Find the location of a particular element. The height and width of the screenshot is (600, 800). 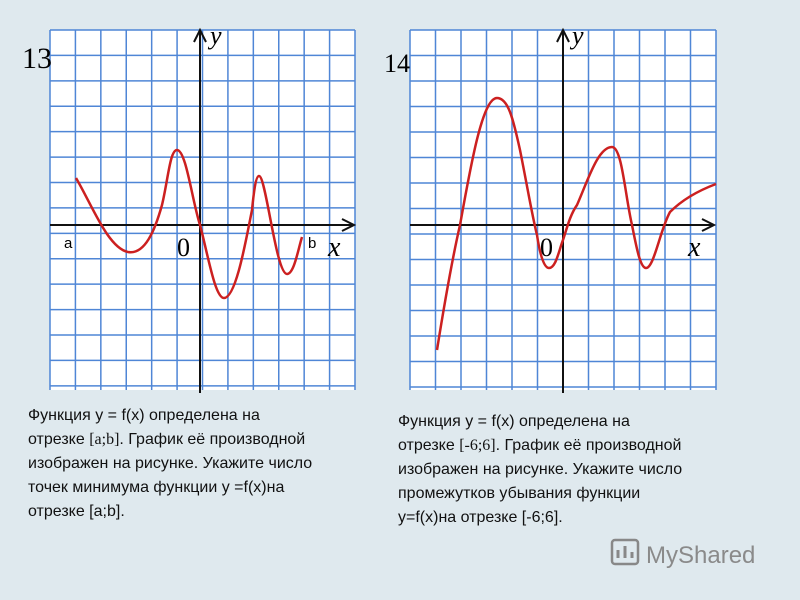

watermark: MyShared is located at coordinates (682, 553).